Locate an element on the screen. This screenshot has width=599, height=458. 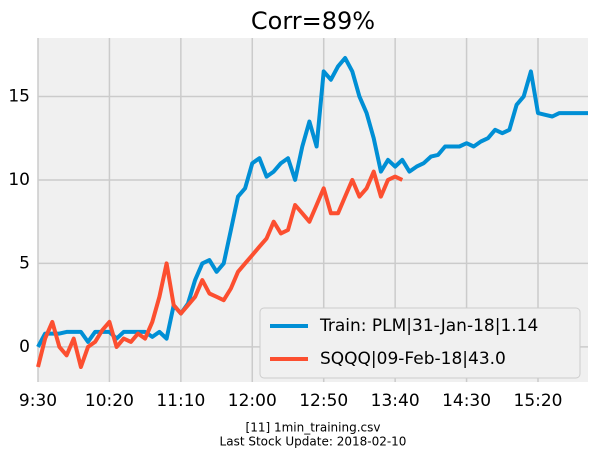
y-tick-label: 10 is located at coordinates (19, 180).